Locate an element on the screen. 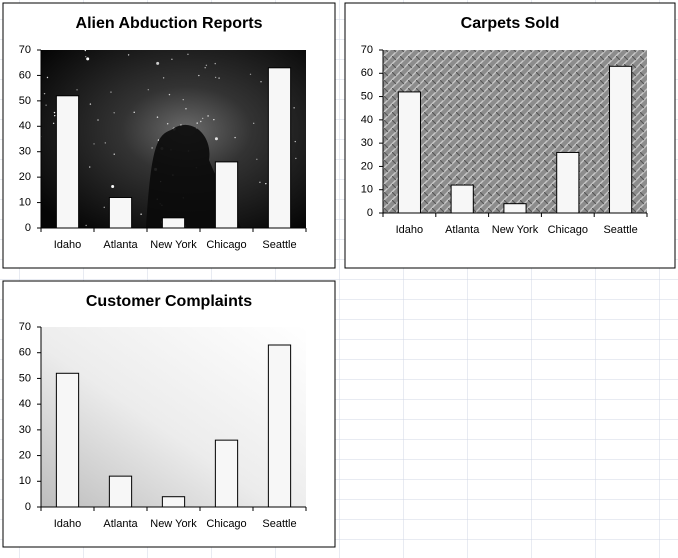  y-tick-label: 60 is located at coordinates (367, 73).